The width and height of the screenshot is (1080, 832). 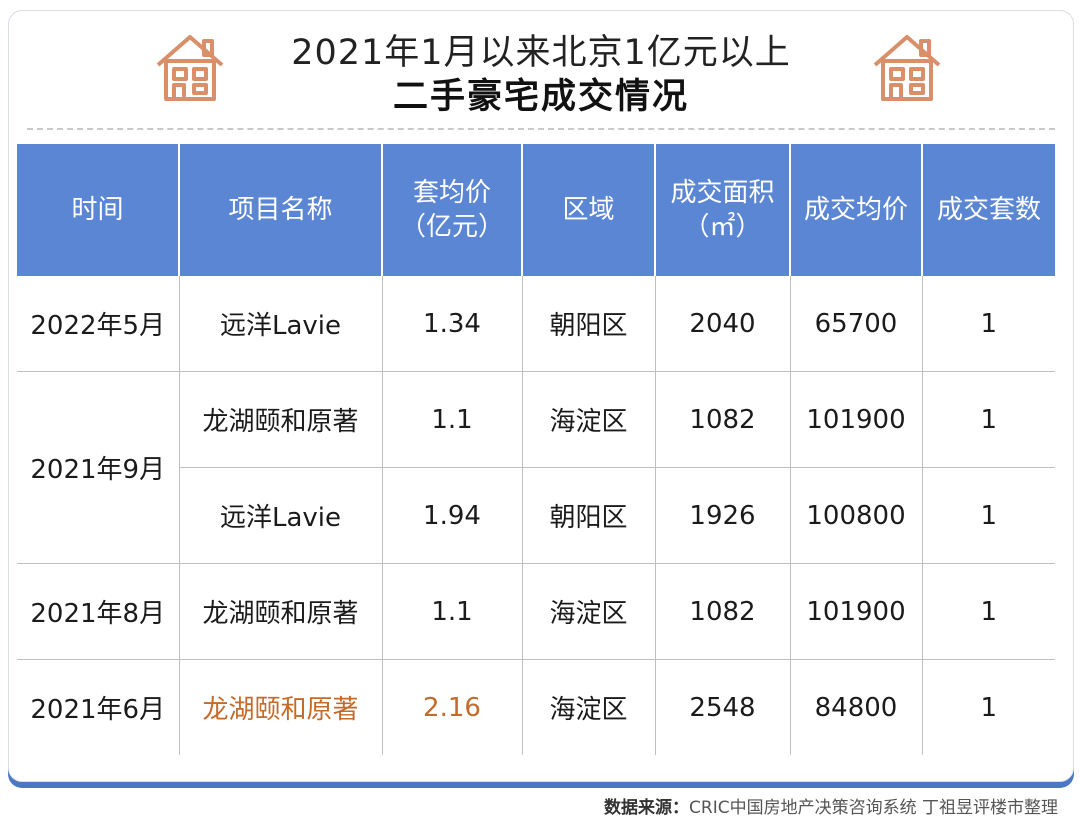 I want to click on cell-avg-price-highlighted: 2.16, so click(x=452, y=707).